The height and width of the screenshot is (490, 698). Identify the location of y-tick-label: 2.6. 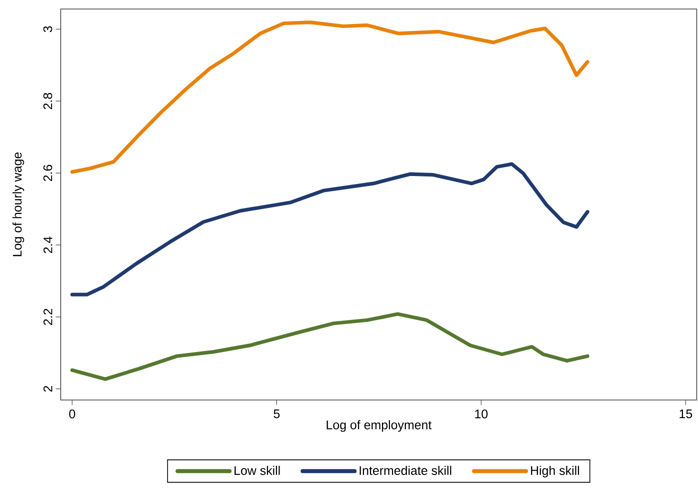
(47, 173).